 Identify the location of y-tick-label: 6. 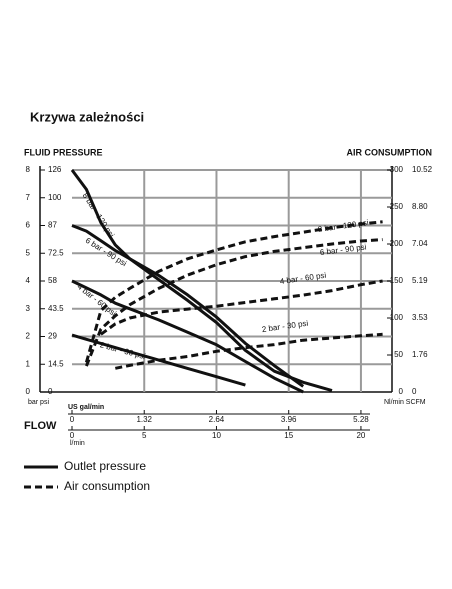
(28, 225).